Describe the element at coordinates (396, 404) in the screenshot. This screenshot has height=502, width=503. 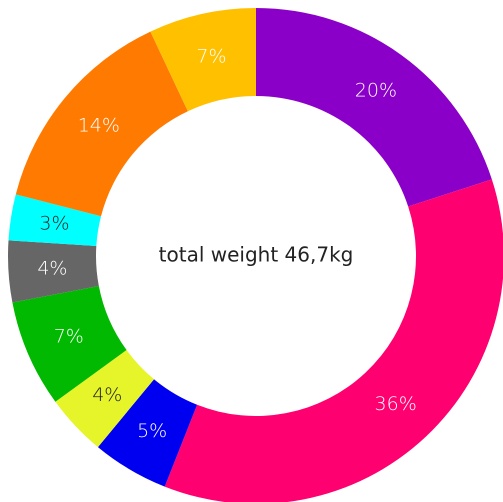
I see `value-label: 36%` at that location.